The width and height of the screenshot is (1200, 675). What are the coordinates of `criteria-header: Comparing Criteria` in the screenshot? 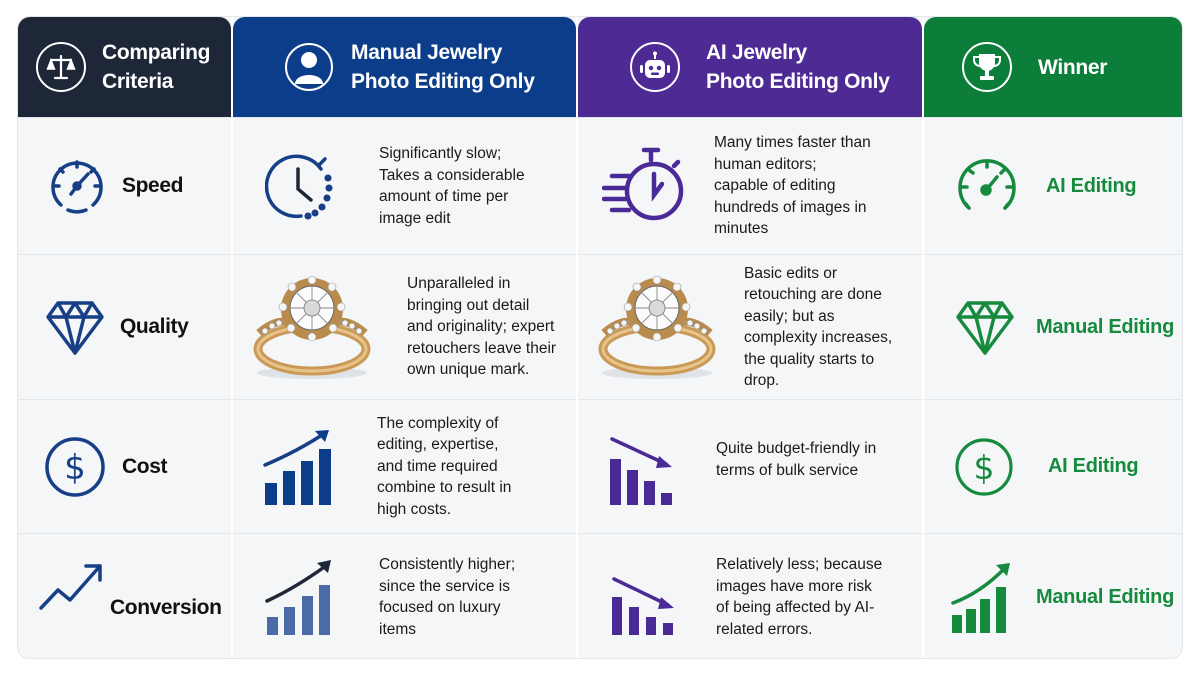 It's located at (124, 67).